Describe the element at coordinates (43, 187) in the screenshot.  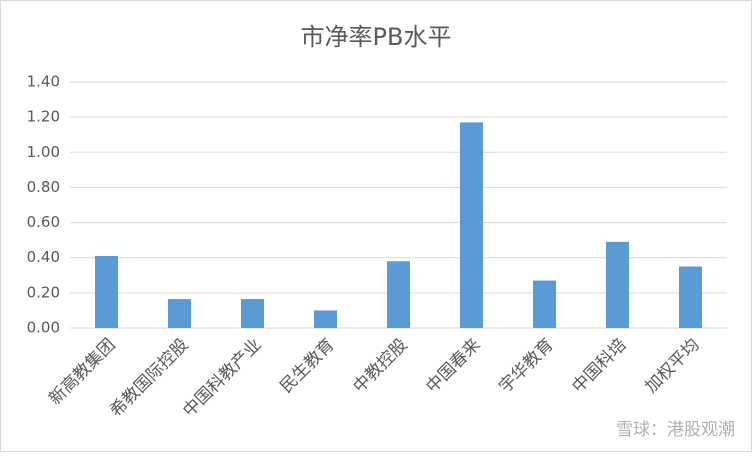
I see `y-tick-label: 0.80` at that location.